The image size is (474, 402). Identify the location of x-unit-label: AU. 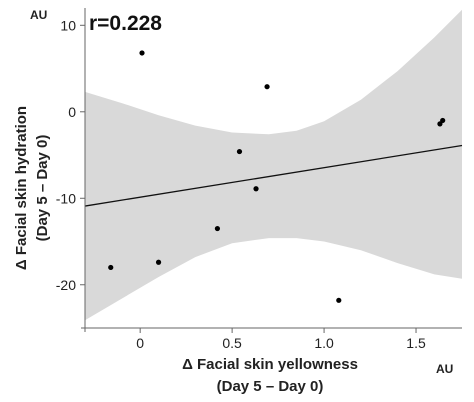
(444, 369).